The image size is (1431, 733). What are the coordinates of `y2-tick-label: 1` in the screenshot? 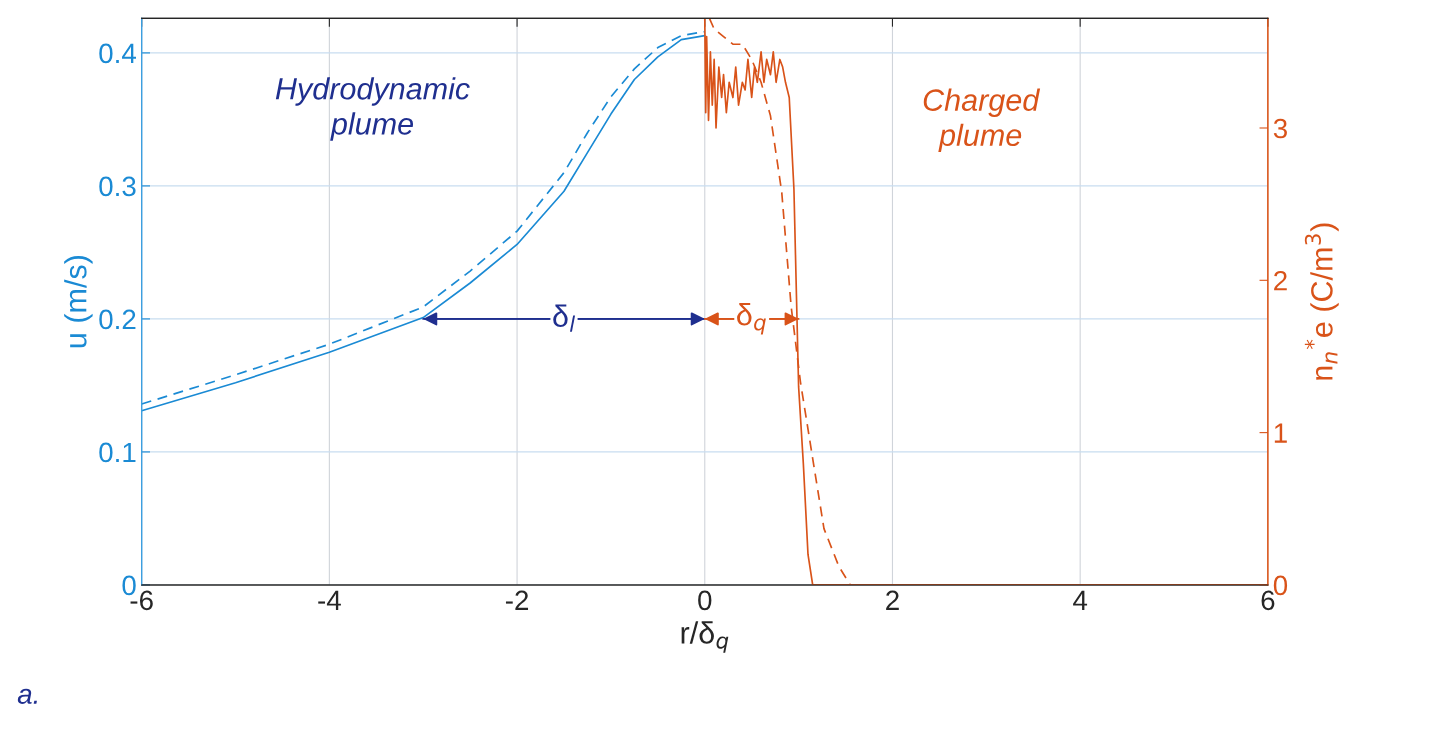 It's located at (1280, 433).